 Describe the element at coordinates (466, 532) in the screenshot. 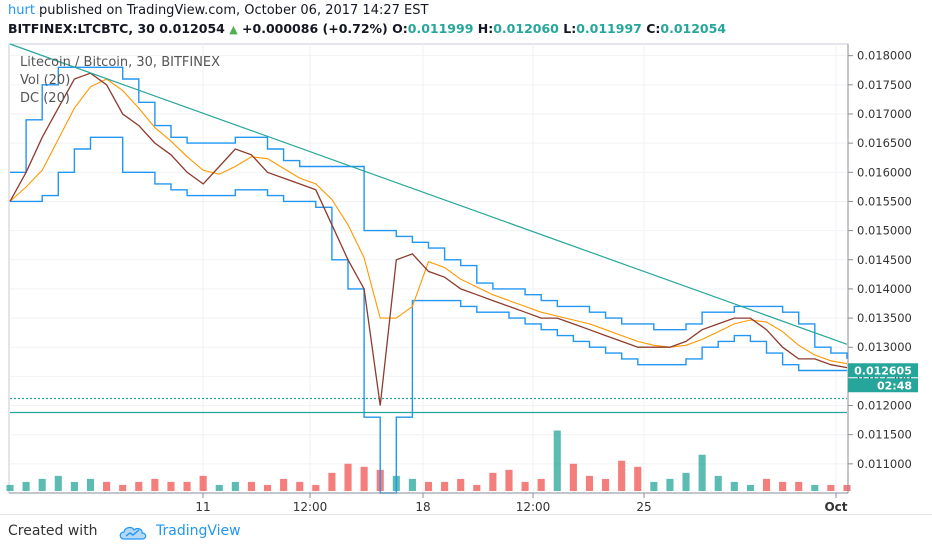

I see `footer-bar: Created with TradingView` at that location.